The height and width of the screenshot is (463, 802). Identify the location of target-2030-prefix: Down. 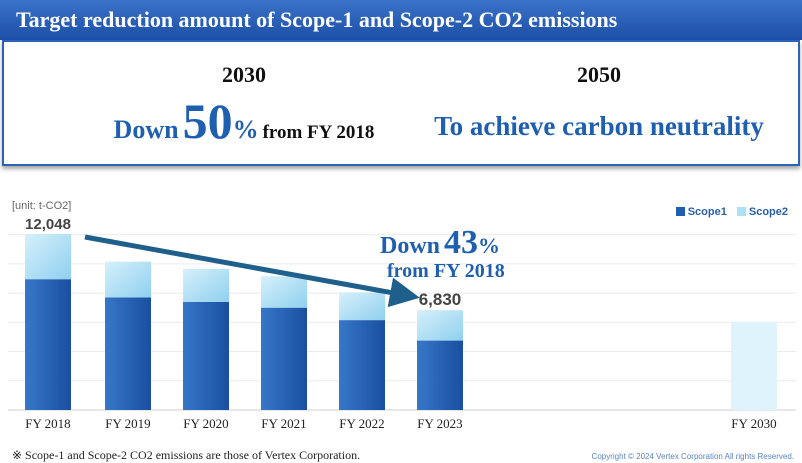
(146, 129).